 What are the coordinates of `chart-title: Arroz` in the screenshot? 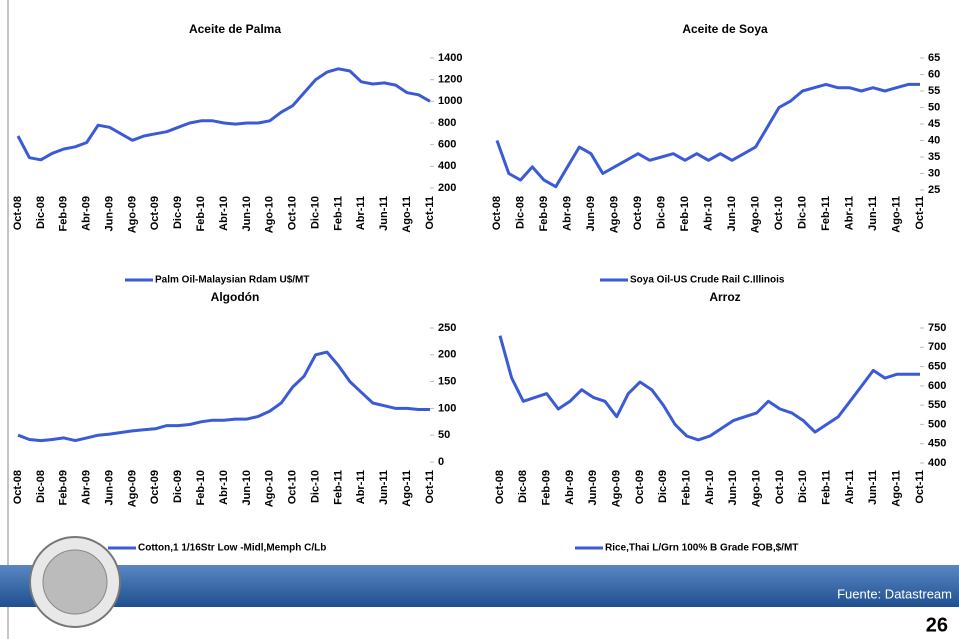 It's located at (724, 297).